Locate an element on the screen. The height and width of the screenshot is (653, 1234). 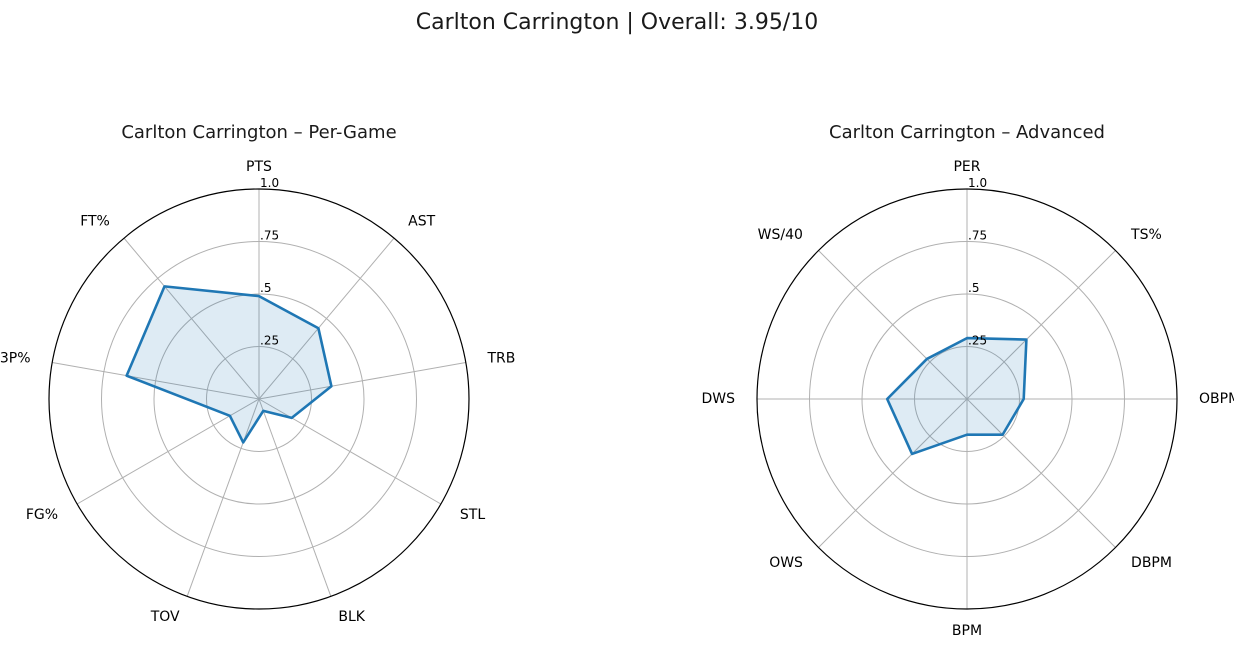
series-line-per-game is located at coordinates (229, 364).